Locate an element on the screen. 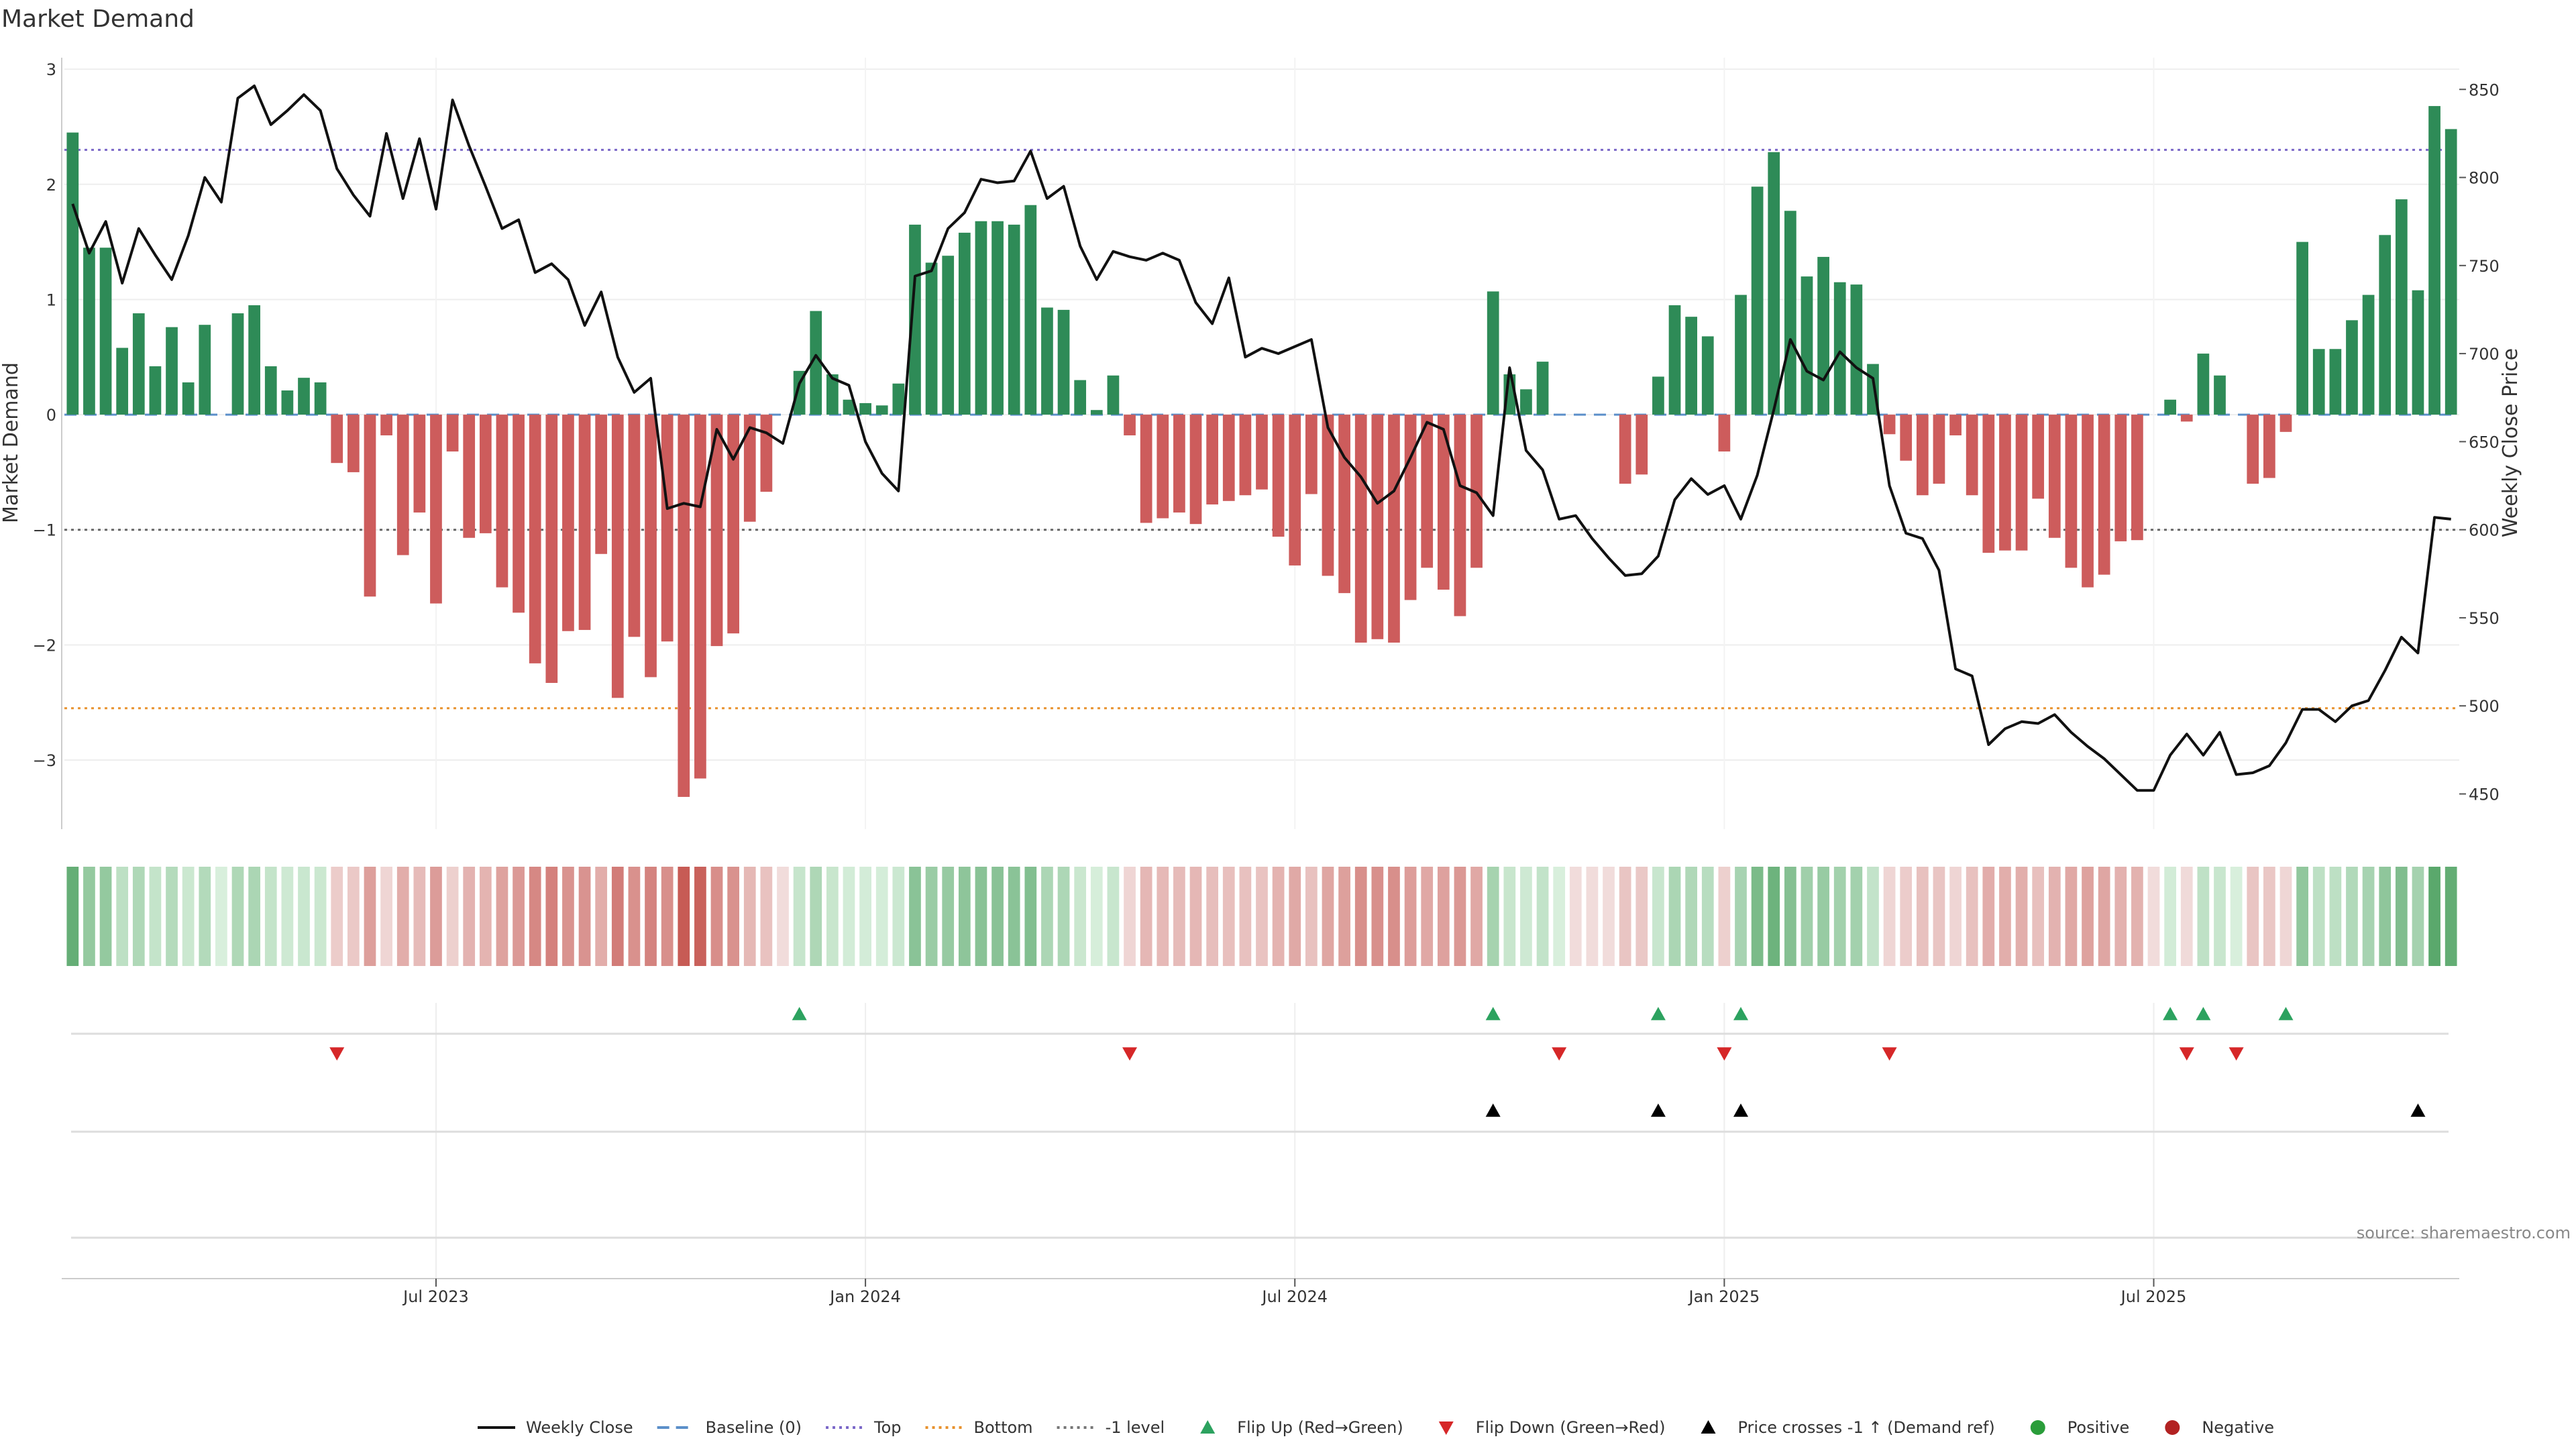 This screenshot has width=2576, height=1449. y-axis-label: Market Demand is located at coordinates (11, 442).